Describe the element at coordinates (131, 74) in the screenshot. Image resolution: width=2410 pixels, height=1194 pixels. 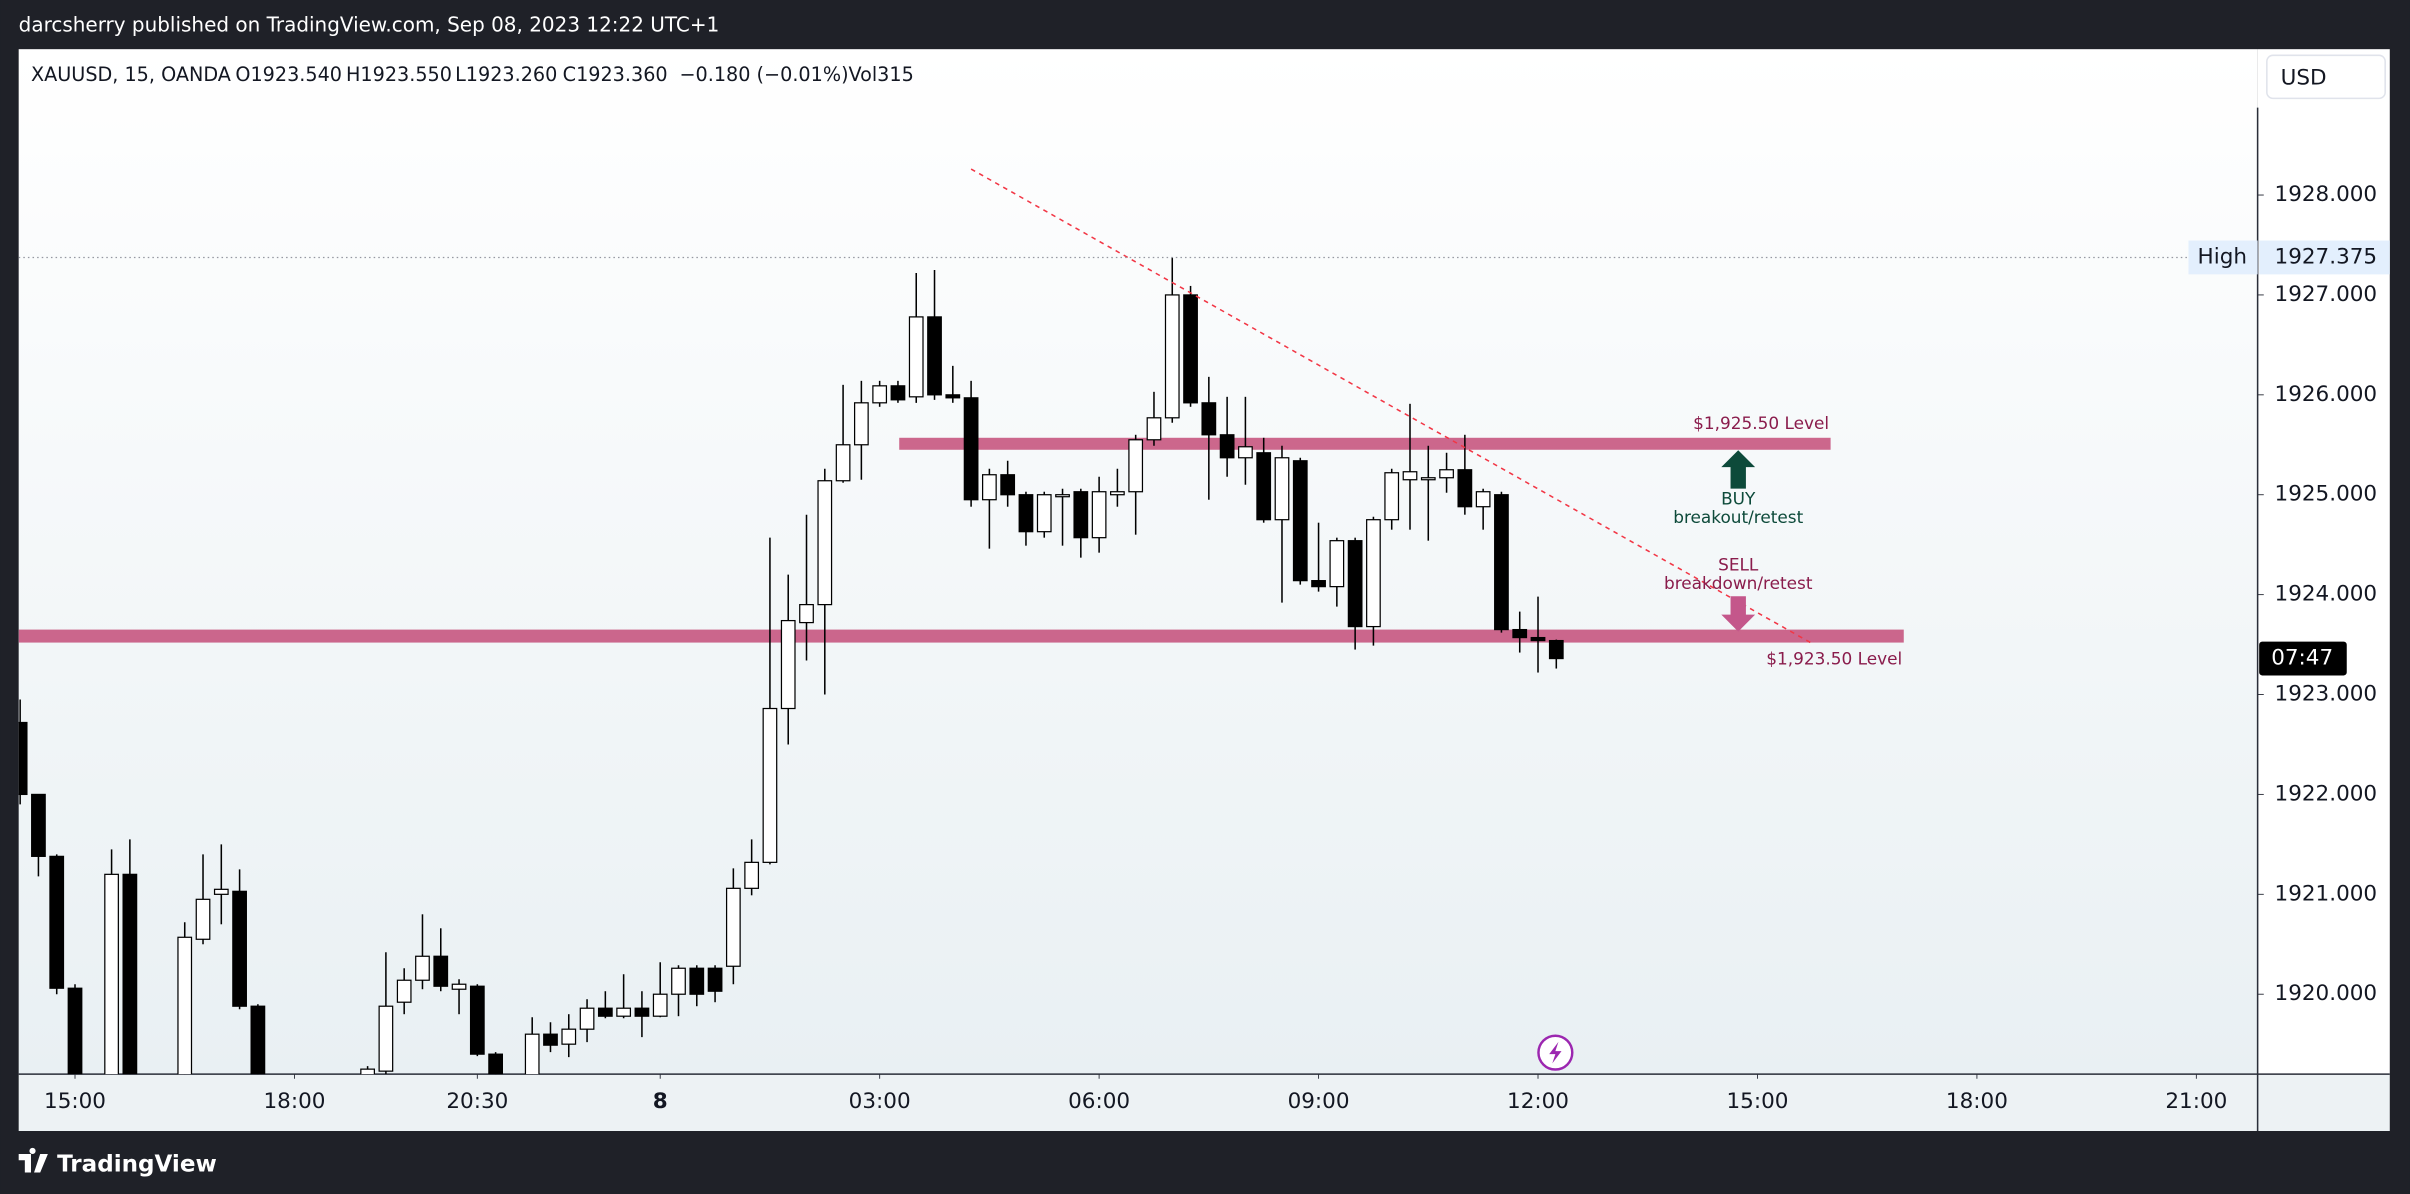
I see `legend-symbol: XAUUSD, 15, OANDA` at that location.